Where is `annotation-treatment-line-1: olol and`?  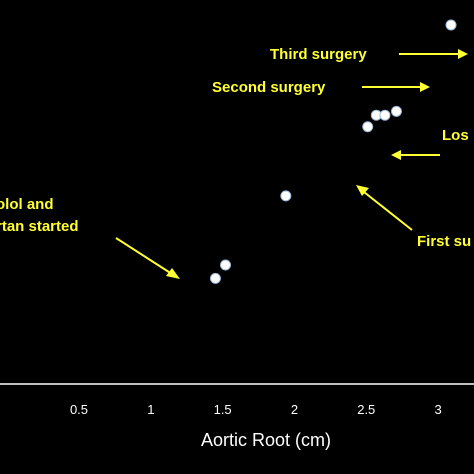
annotation-treatment-line-1: olol and is located at coordinates (27, 204).